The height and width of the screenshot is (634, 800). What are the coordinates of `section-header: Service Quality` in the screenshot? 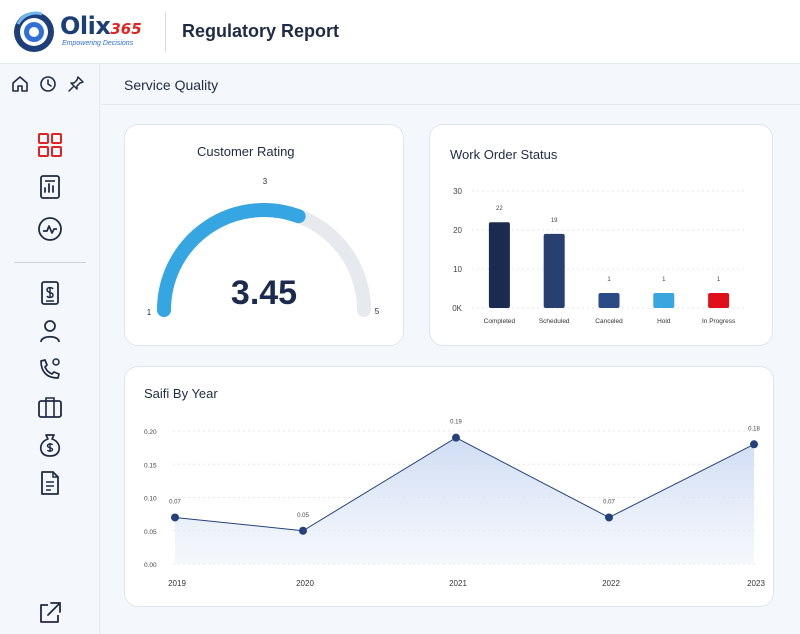 It's located at (450, 85).